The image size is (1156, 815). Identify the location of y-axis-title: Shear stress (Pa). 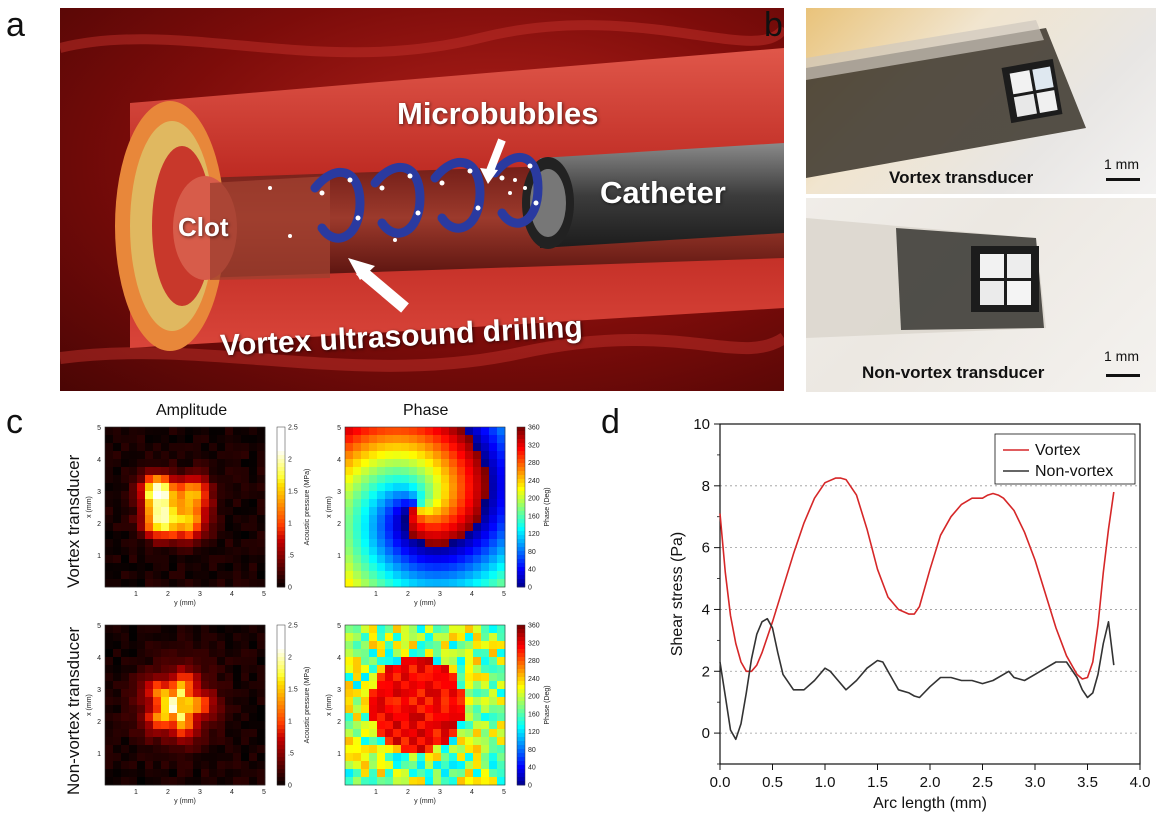
(677, 594).